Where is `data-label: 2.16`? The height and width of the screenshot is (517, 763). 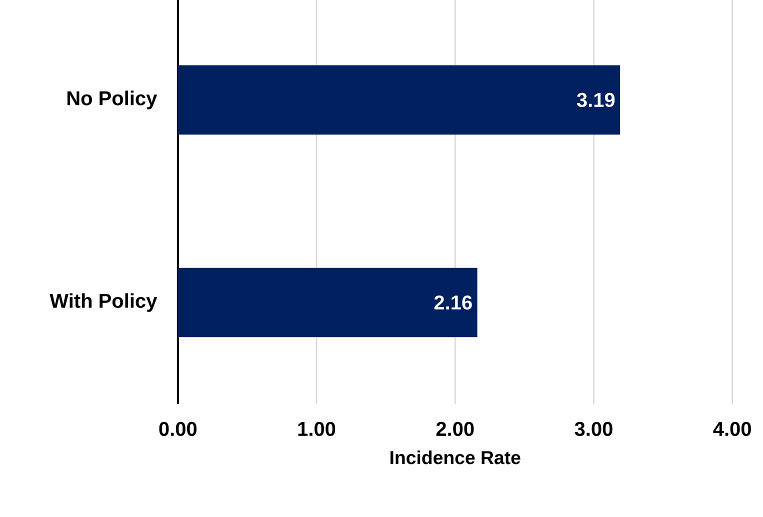 data-label: 2.16 is located at coordinates (453, 302).